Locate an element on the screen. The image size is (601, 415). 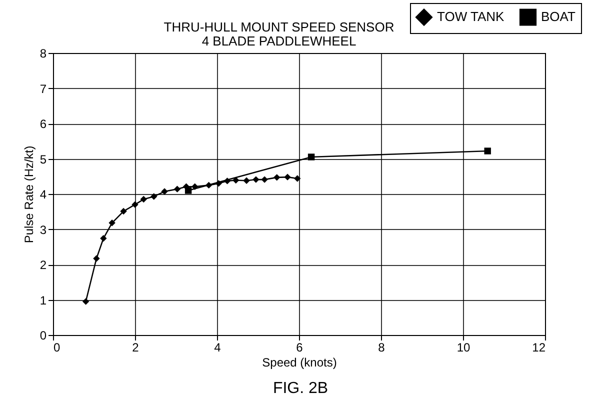
x-axis-title: Speed (knots) is located at coordinates (299, 363).